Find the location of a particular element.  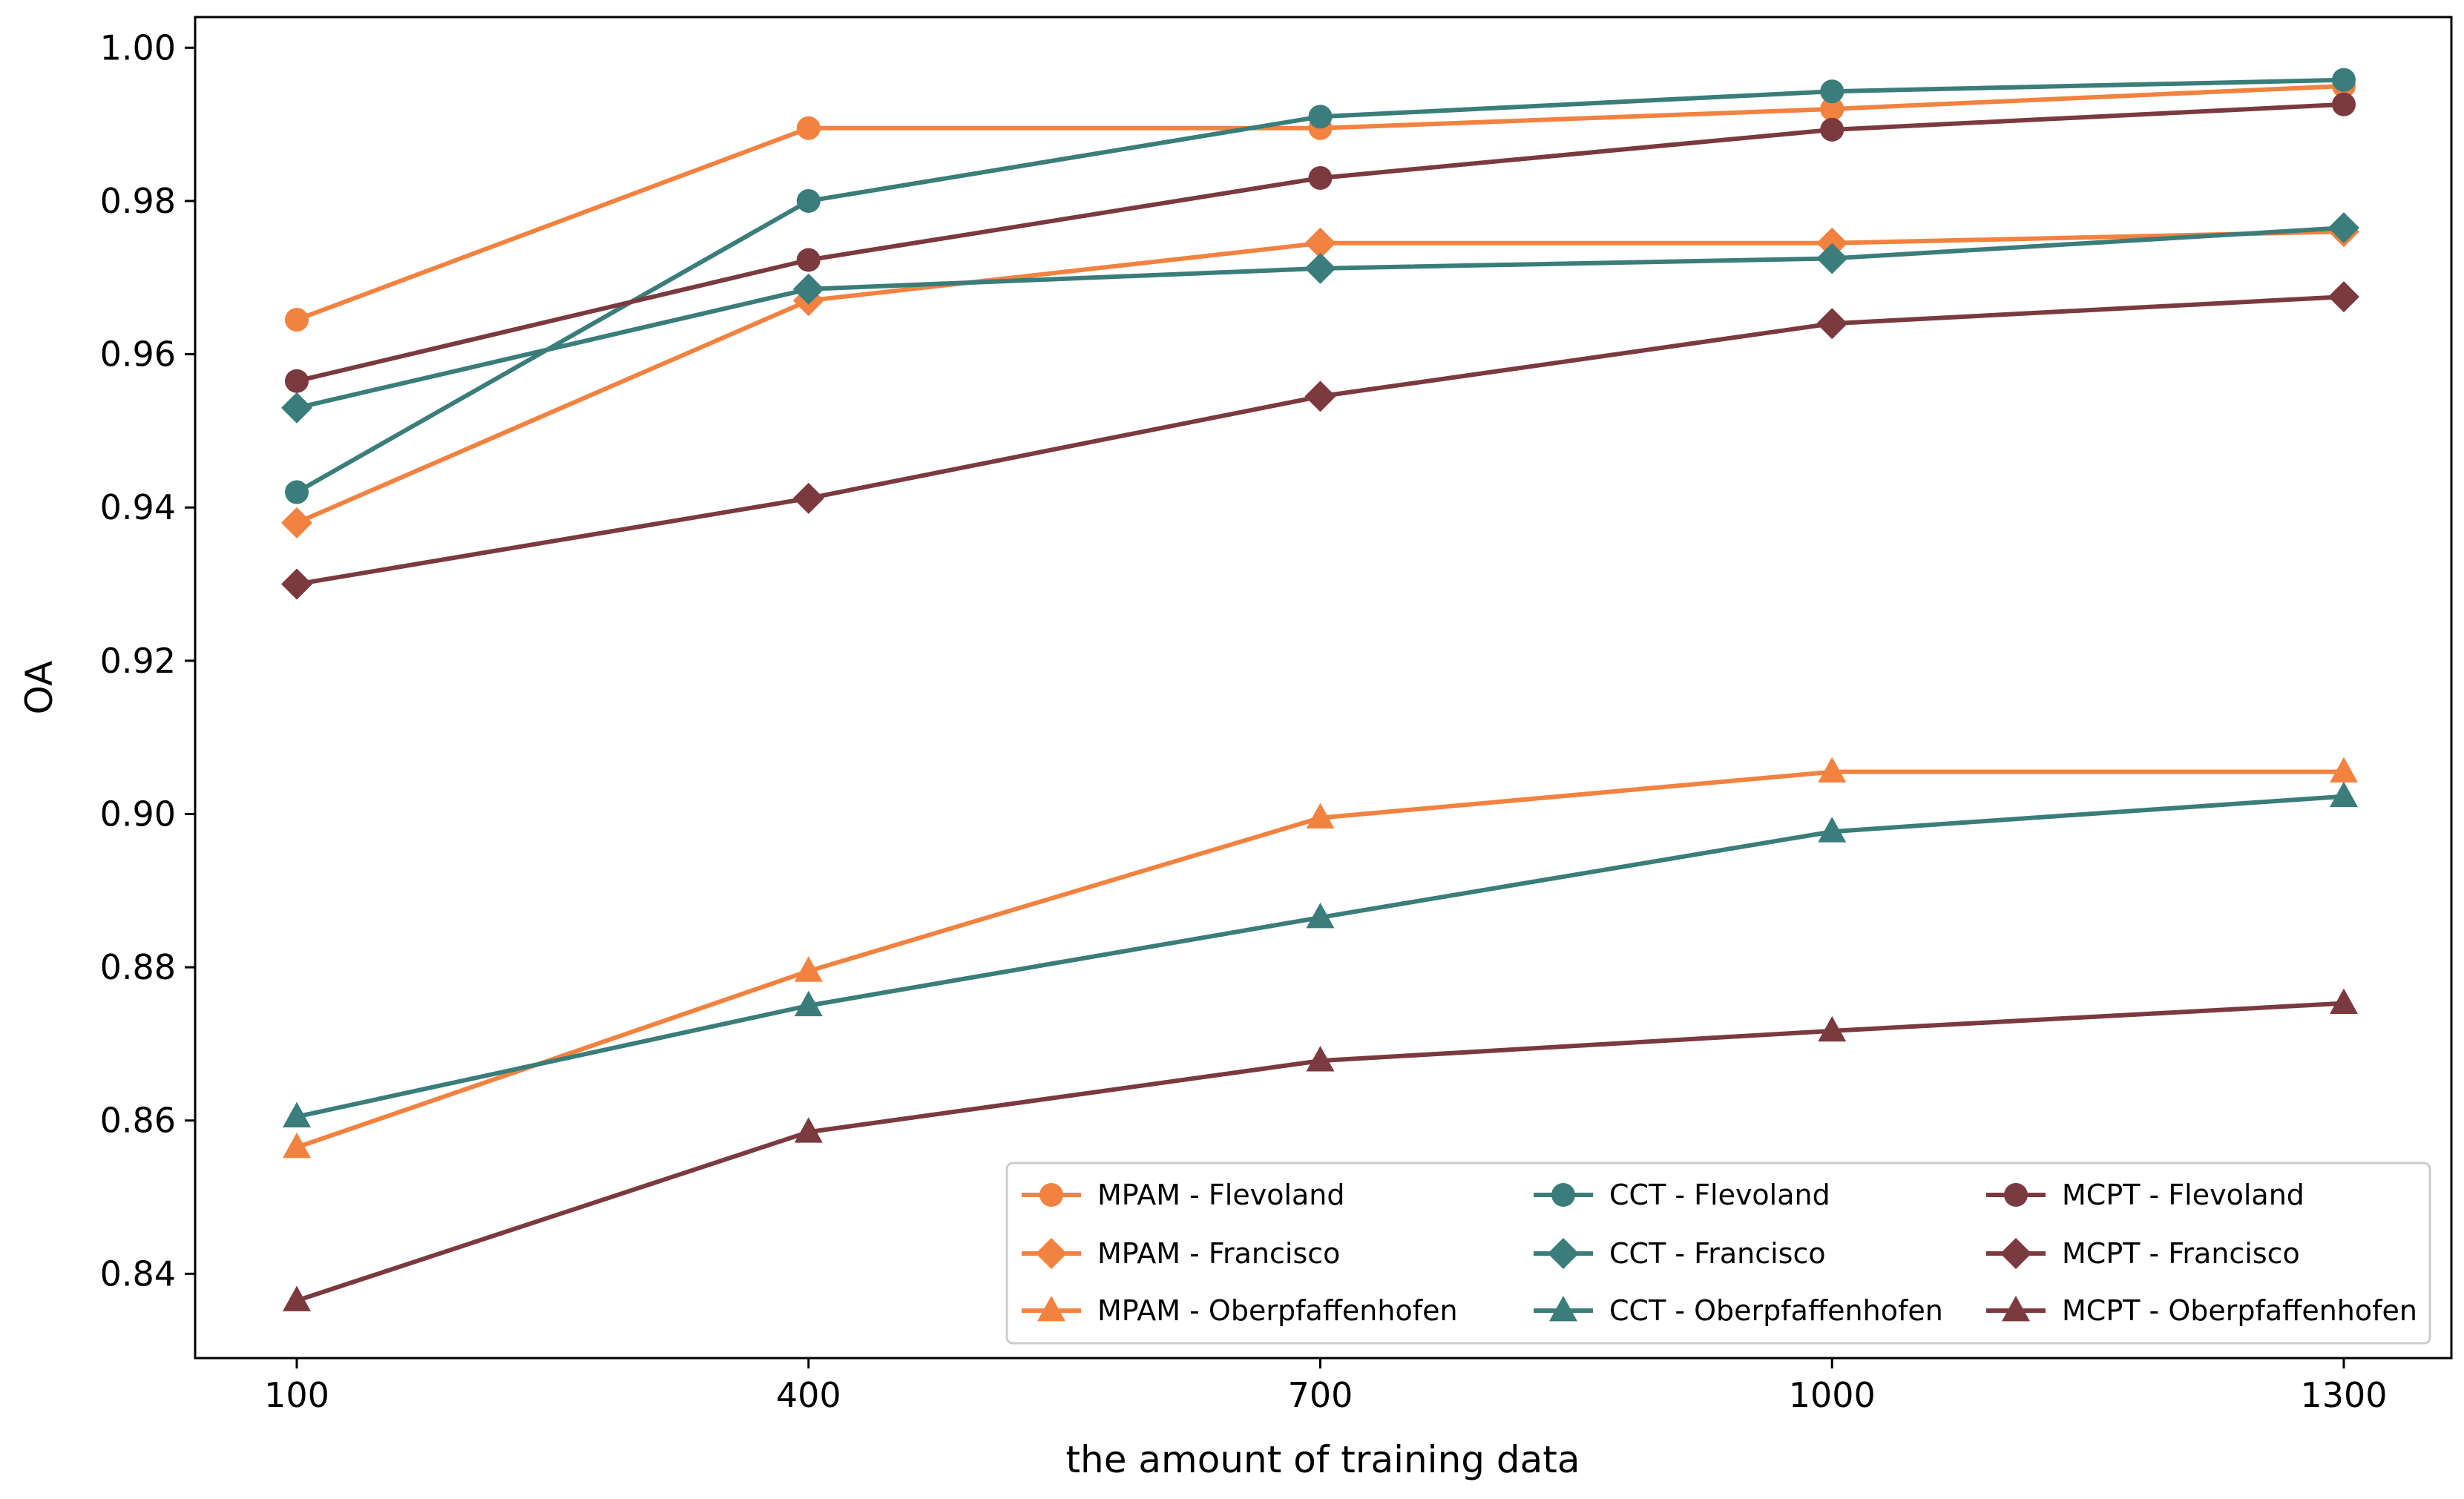

legend-entry: MCPT - Flevoland is located at coordinates (2145, 1195).